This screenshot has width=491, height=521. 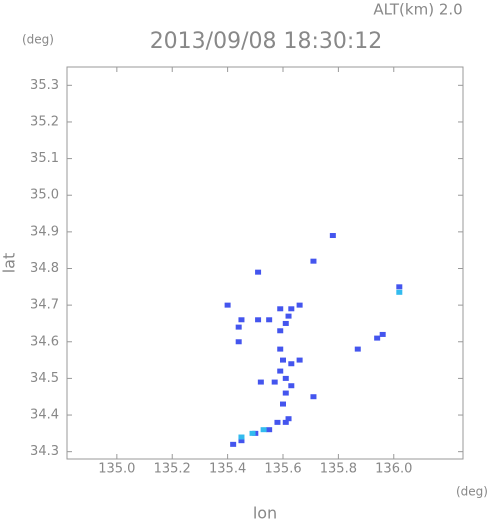 What do you see at coordinates (44, 268) in the screenshot?
I see `y-tick-label: 34.8` at bounding box center [44, 268].